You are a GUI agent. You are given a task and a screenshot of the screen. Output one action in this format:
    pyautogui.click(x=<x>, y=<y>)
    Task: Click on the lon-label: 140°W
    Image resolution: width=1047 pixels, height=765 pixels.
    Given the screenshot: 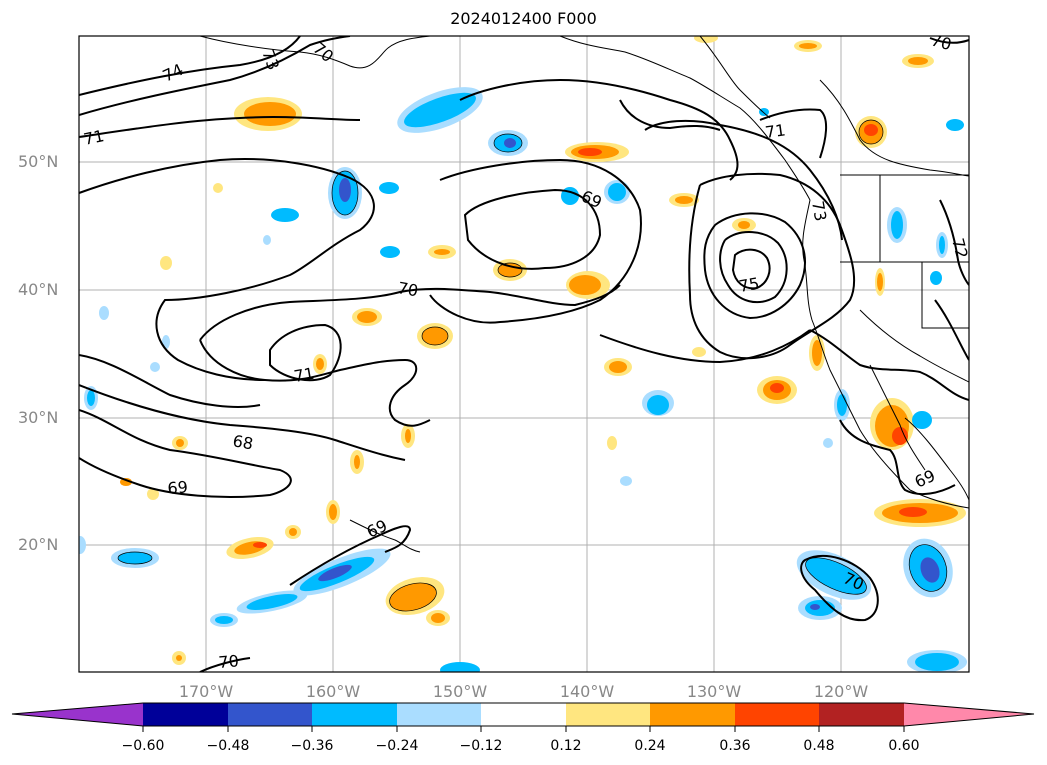 What is the action you would take?
    pyautogui.click(x=587, y=691)
    